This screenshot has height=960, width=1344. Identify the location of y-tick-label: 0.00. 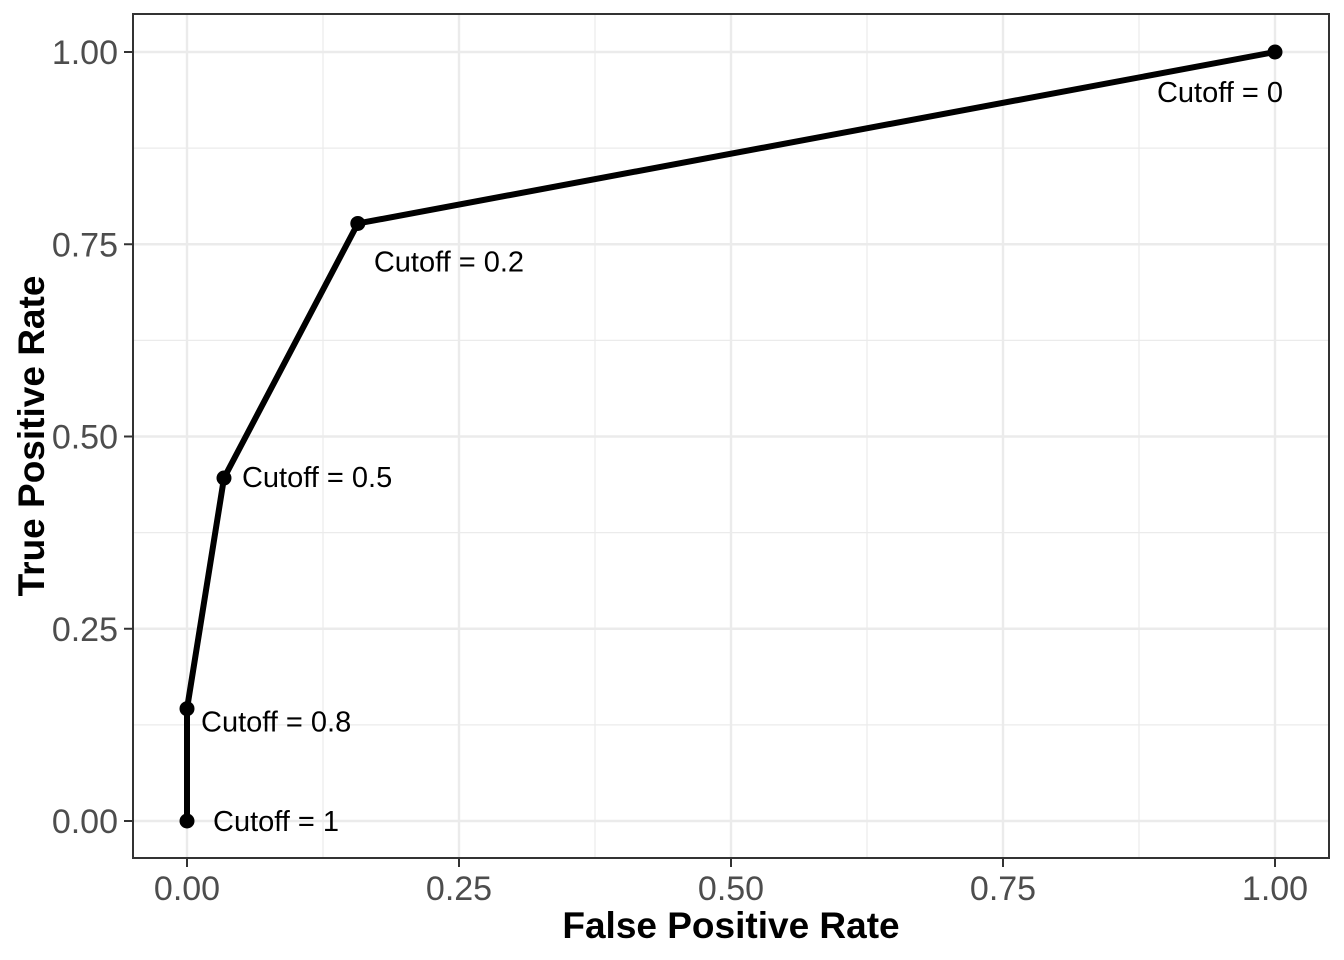
(85, 822).